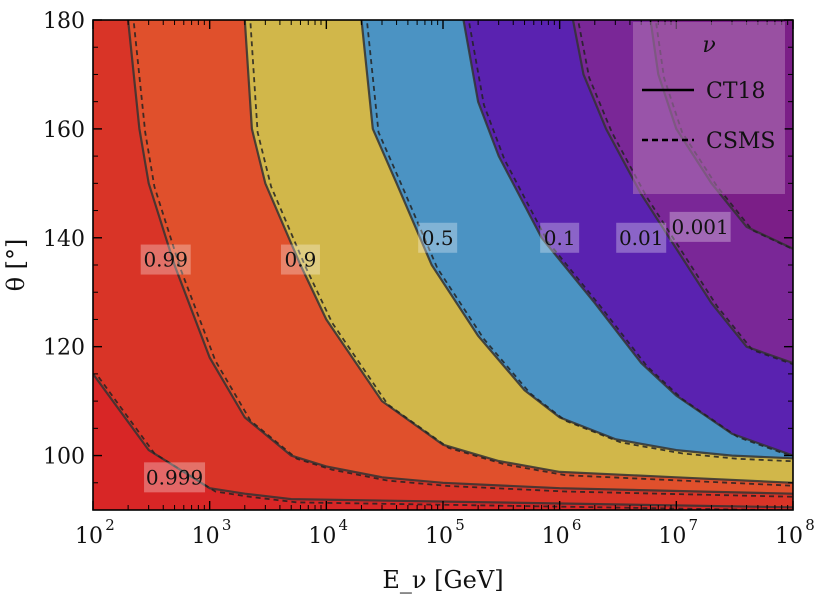 The image size is (814, 602). Describe the element at coordinates (577, 525) in the screenshot. I see `x-tick-label-exponent: 6` at that location.